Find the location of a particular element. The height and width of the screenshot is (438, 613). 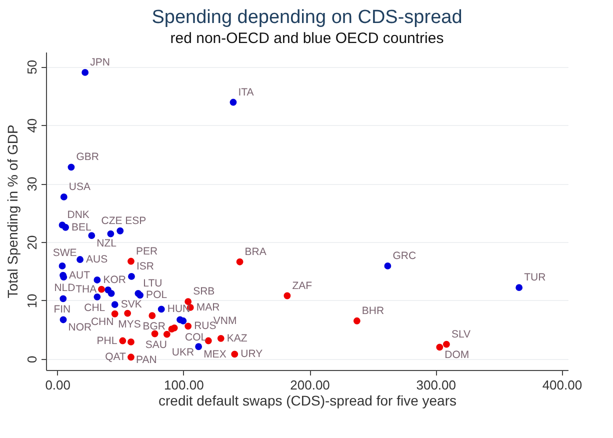

annotation: AUS is located at coordinates (97, 260).